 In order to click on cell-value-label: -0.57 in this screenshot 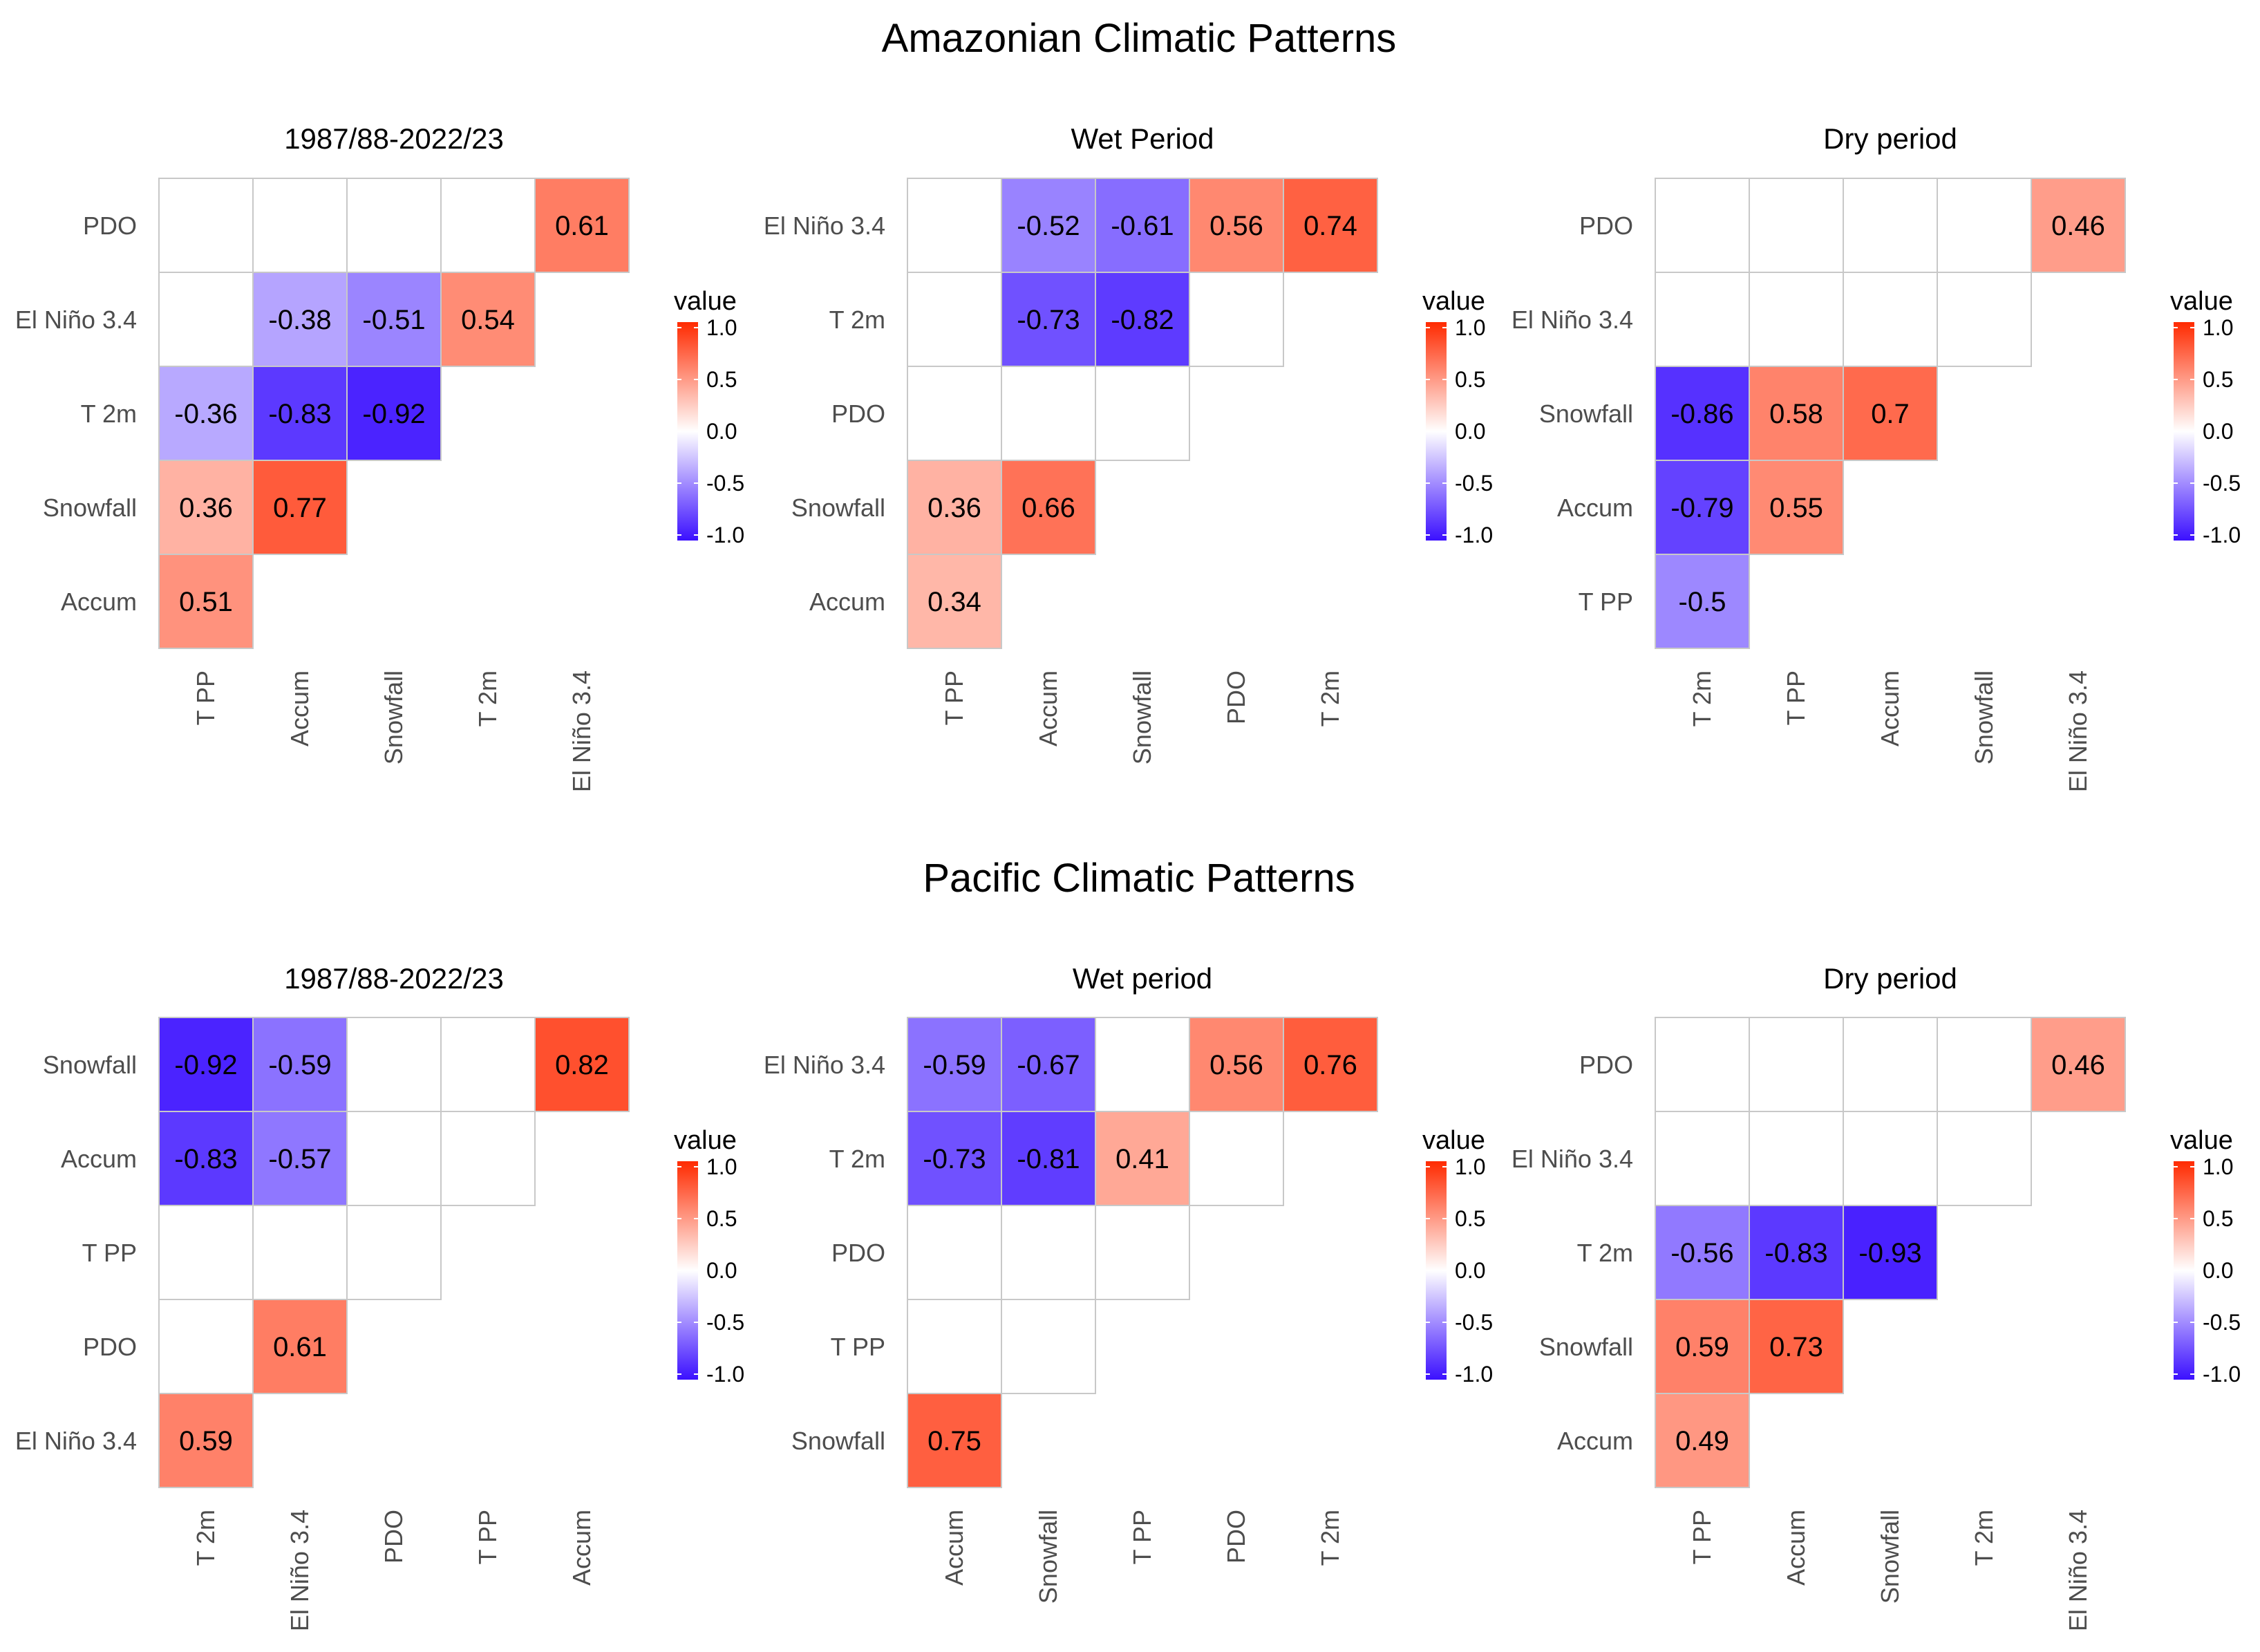, I will do `click(299, 1159)`.